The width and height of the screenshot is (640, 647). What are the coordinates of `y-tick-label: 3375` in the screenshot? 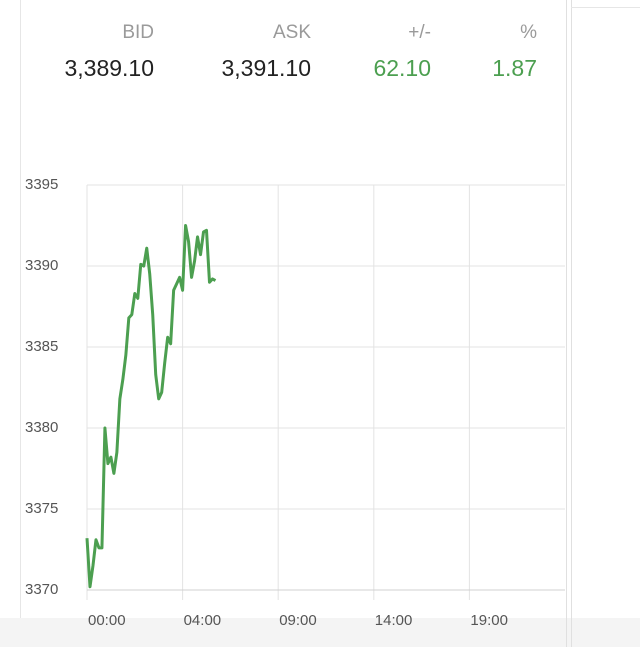 It's located at (41, 508).